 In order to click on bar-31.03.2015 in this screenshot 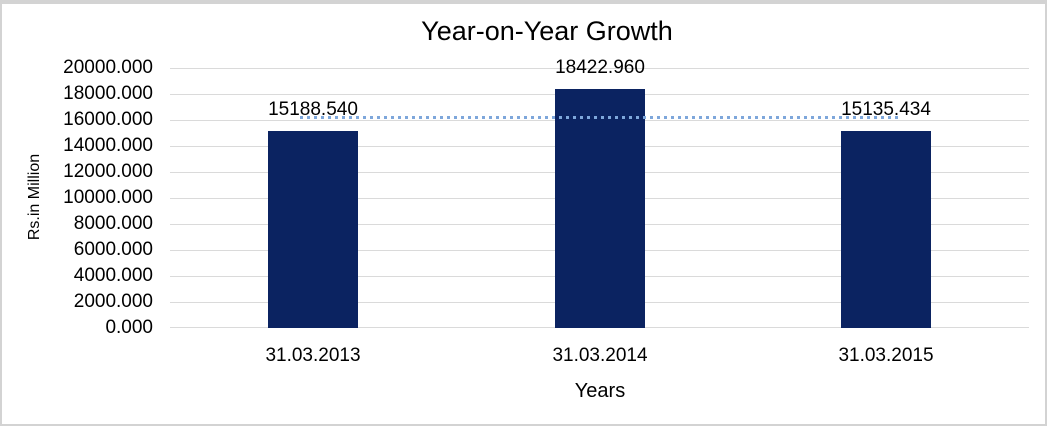, I will do `click(886, 229)`.